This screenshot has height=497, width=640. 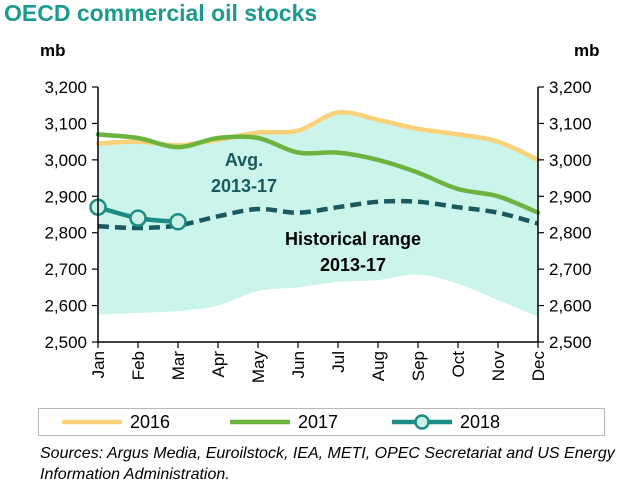 I want to click on y-tick-label-right: 3,000, so click(x=570, y=160).